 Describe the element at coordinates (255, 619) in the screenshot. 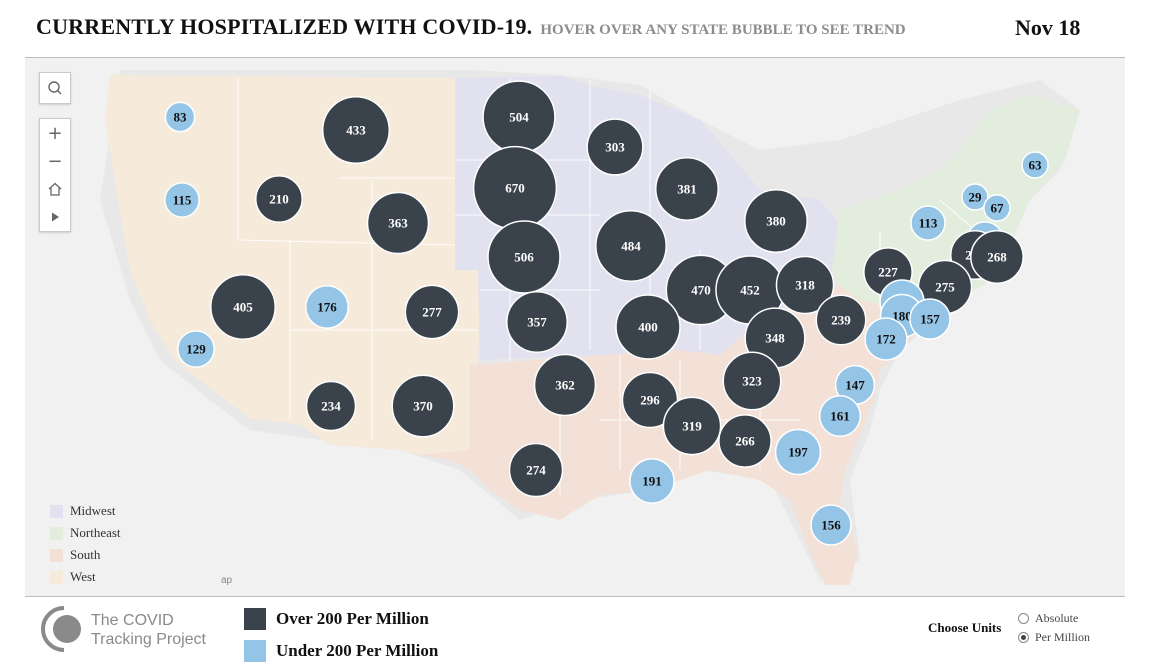

I see `over-swatch` at that location.